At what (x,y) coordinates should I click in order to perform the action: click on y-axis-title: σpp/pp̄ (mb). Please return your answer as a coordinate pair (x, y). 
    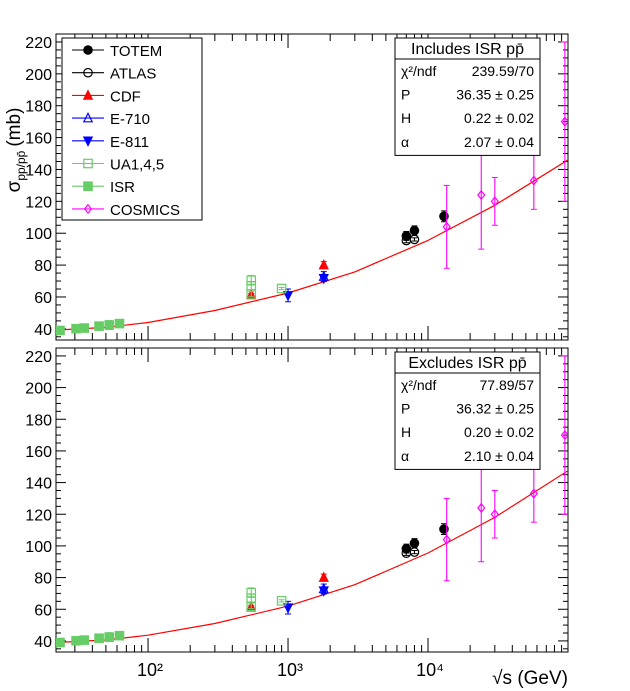
    Looking at the image, I should click on (16, 150).